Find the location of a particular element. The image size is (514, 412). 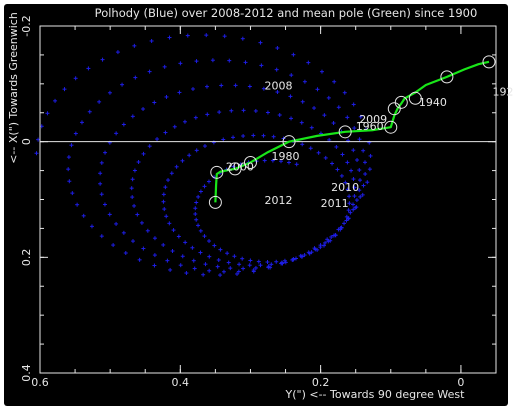

x-tick-label: 0.2 is located at coordinates (321, 382).